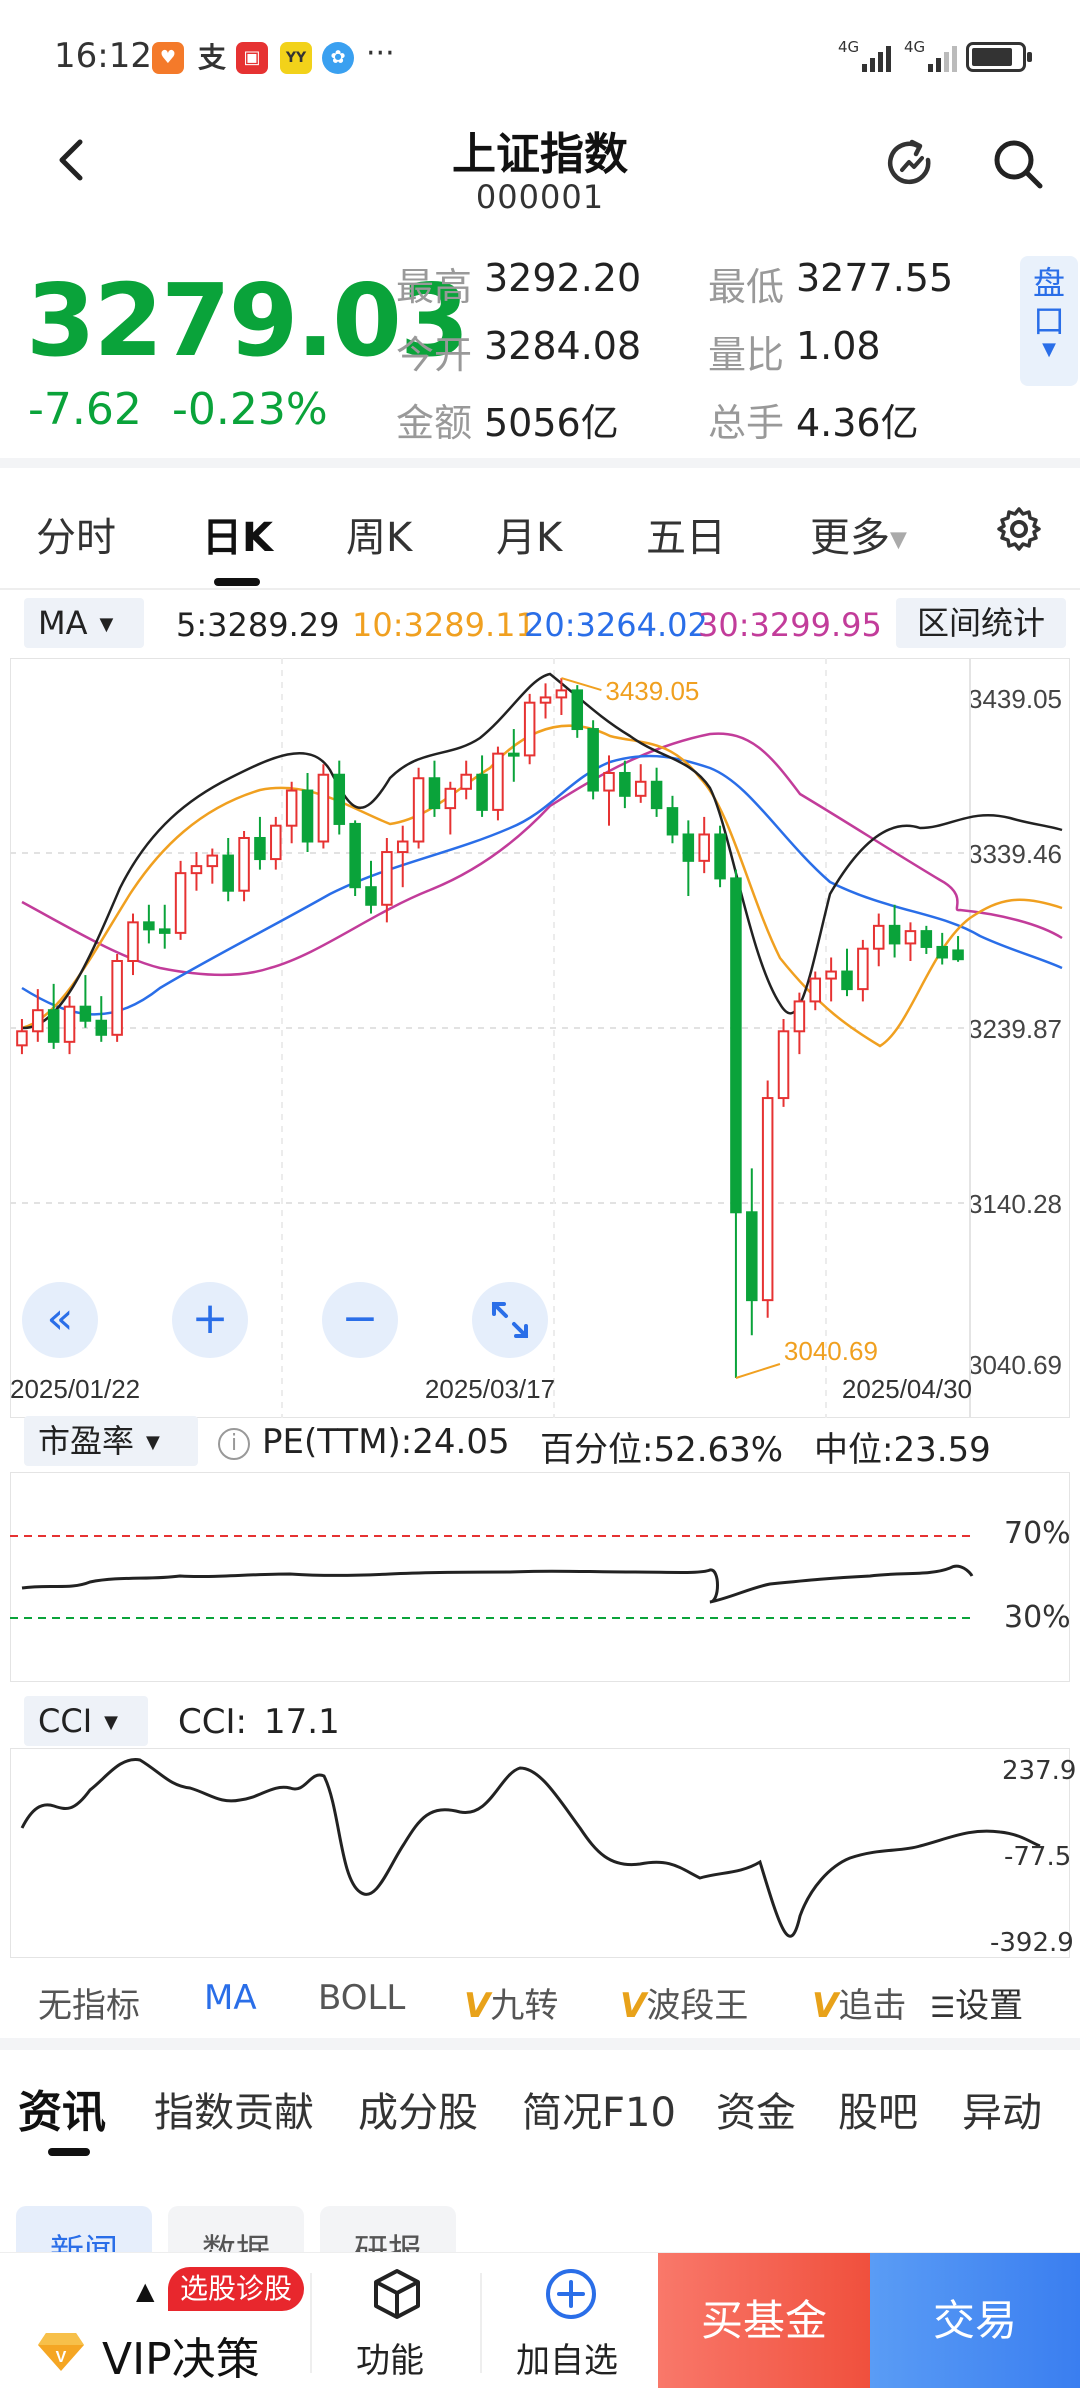 This screenshot has height=2388, width=1080. Describe the element at coordinates (616, 625) in the screenshot. I see `ma20-value: 20:3264.02` at that location.